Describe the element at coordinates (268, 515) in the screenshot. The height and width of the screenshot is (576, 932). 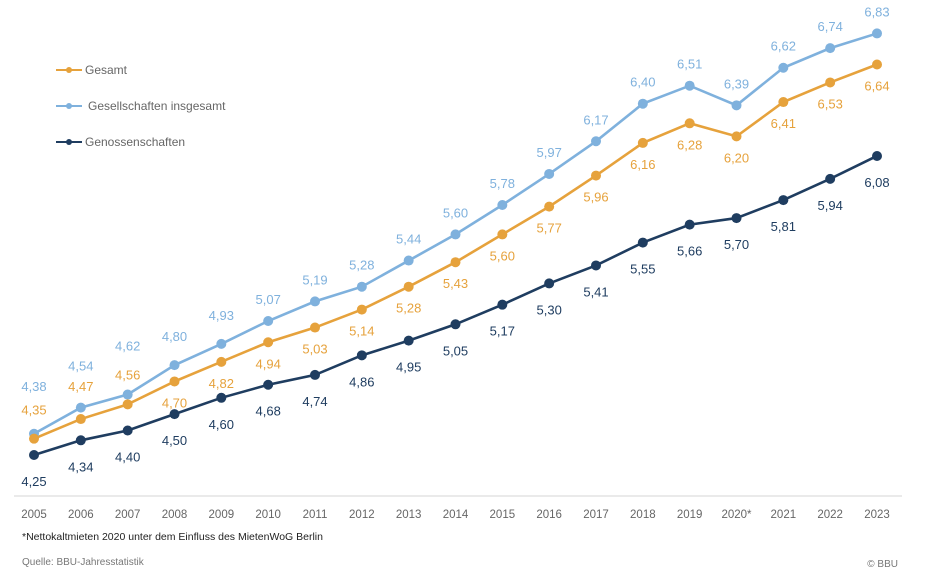
I see `x-tick-label: 2010` at that location.